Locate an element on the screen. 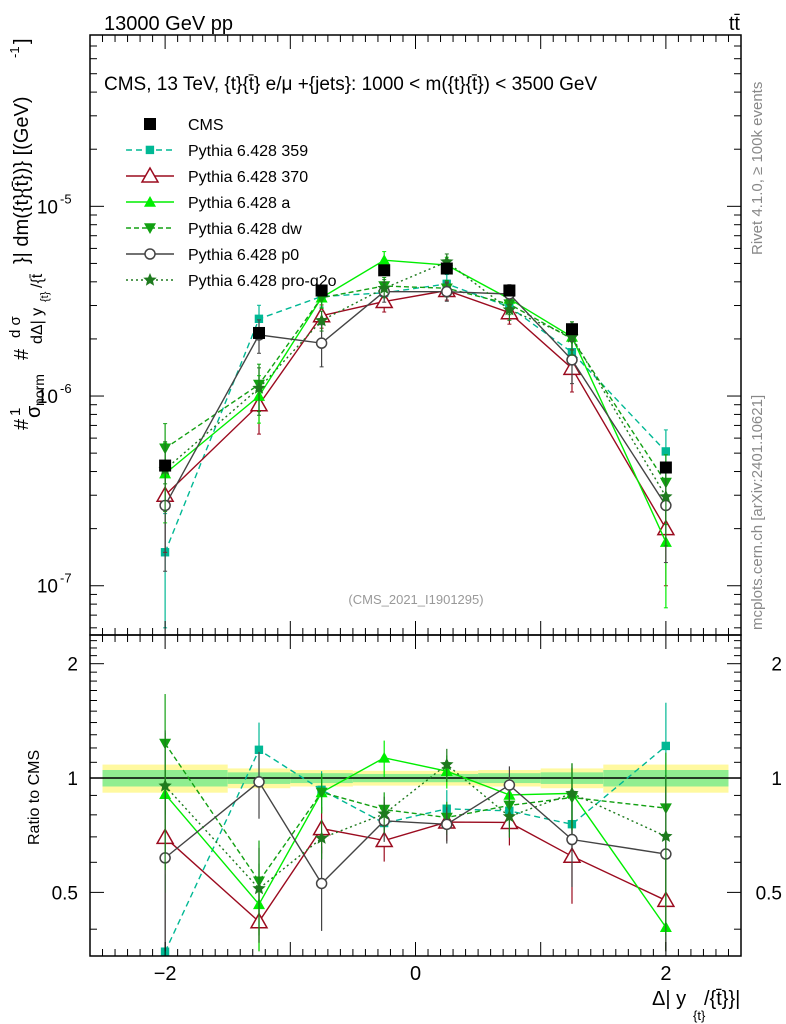 The width and height of the screenshot is (786, 1024). legend-item: Pythia 6.428 pro-q2o is located at coordinates (231, 281).